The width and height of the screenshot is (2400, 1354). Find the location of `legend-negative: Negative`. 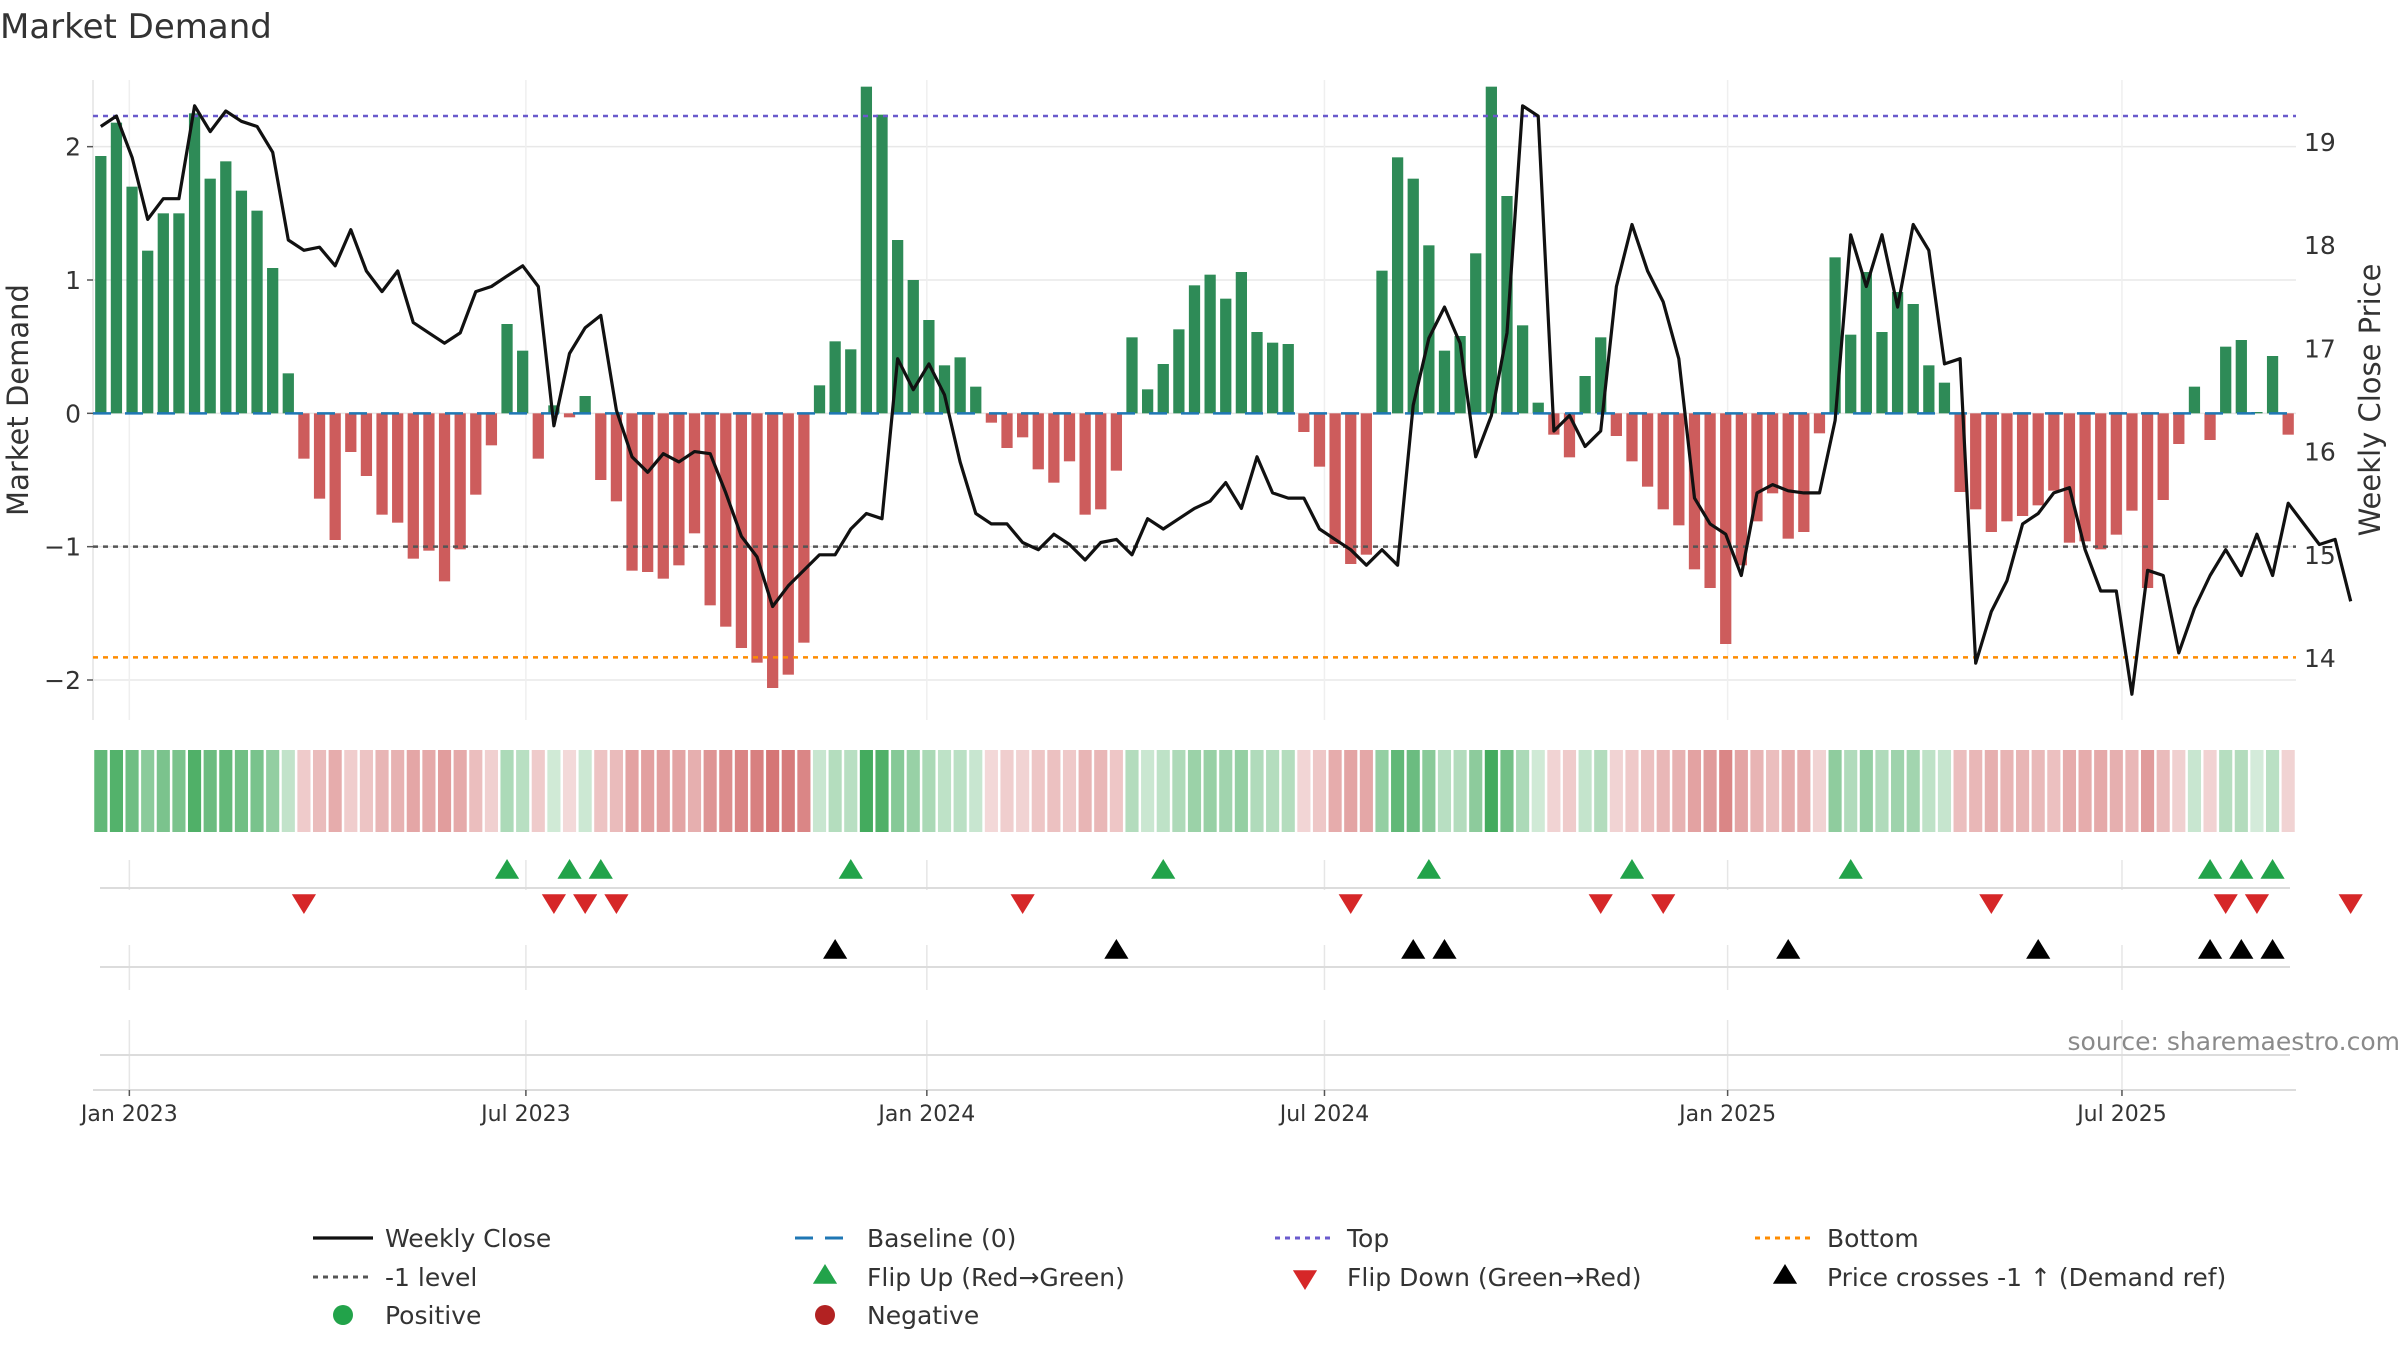

legend-negative: Negative is located at coordinates (923, 1315).